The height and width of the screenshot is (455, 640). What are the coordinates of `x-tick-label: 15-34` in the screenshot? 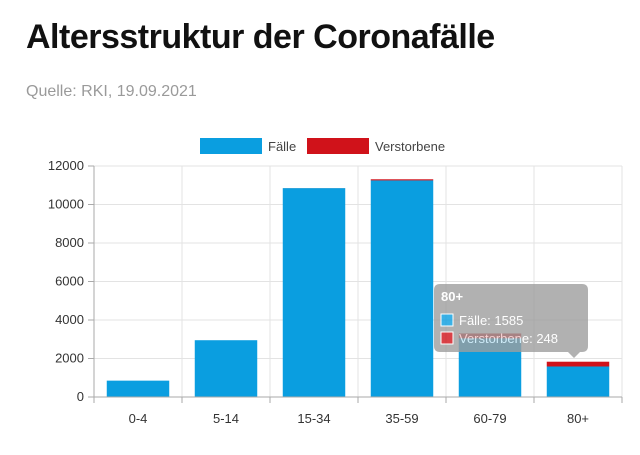 It's located at (313, 418).